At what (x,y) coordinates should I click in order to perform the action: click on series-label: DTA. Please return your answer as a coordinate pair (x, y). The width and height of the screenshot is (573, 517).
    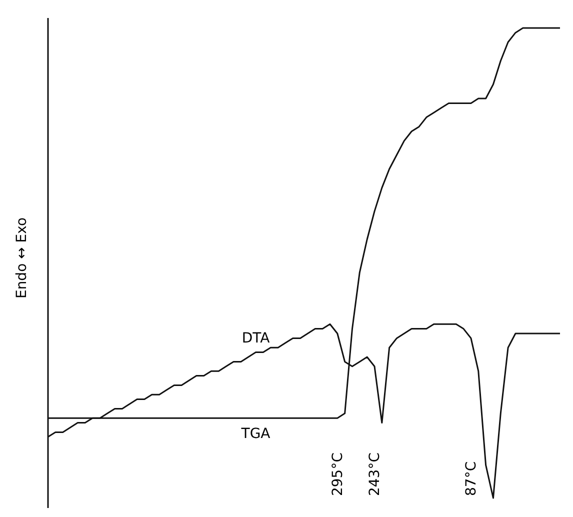
    Looking at the image, I should click on (256, 338).